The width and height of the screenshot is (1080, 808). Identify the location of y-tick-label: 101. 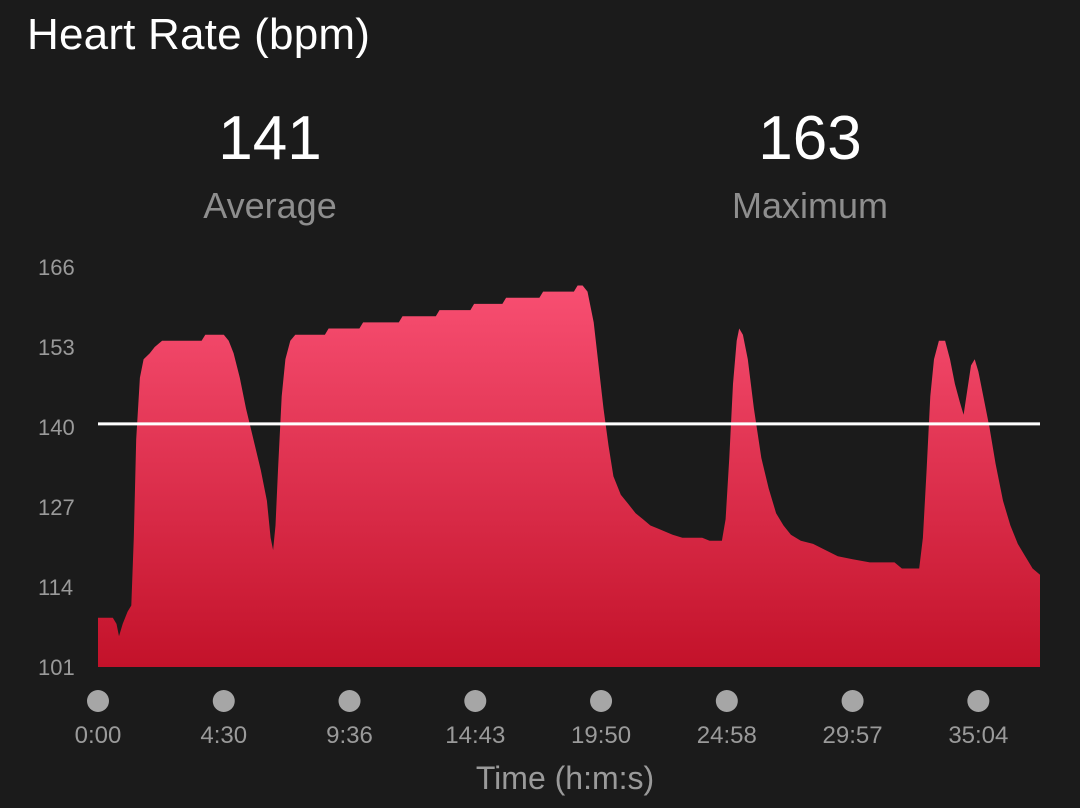
(56, 667).